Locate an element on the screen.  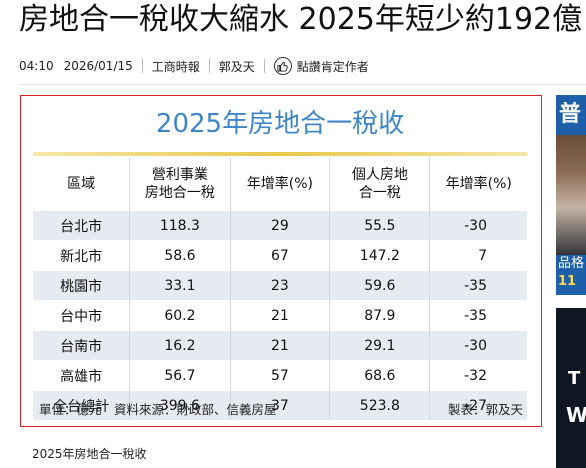
value-cell: 23 is located at coordinates (280, 285).